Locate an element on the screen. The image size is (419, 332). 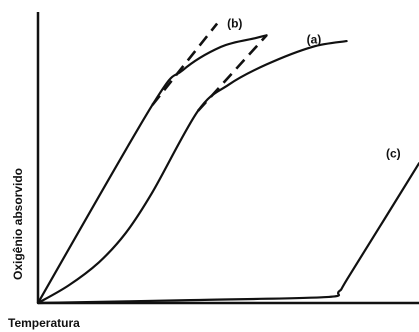
y-axis-title: Oxigênio absorvido is located at coordinates (18, 224).